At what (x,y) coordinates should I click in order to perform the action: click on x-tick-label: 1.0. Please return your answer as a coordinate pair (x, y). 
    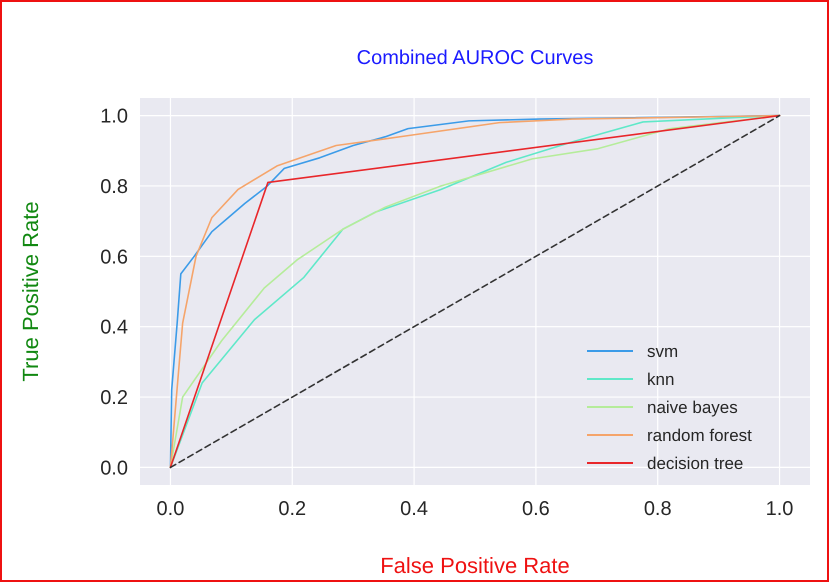
    Looking at the image, I should click on (780, 509).